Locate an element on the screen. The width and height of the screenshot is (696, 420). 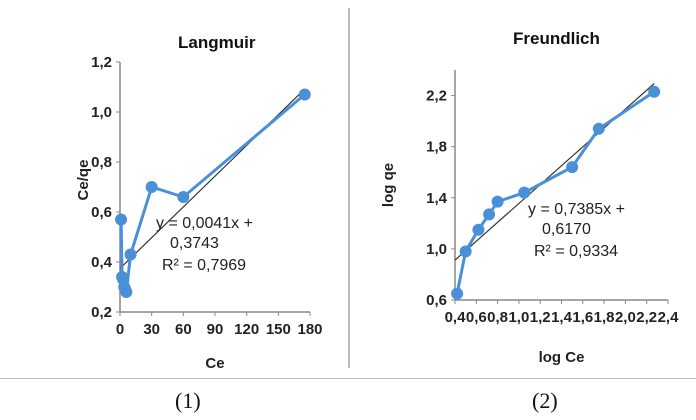
x-tick-label: 1,4 is located at coordinates (562, 317).